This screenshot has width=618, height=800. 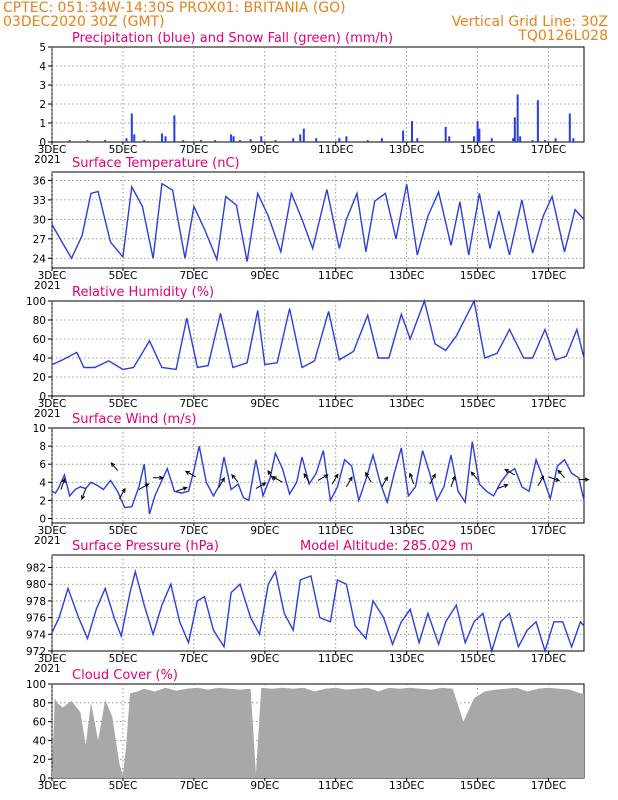 I want to click on cloud-cover-xtick-label: 5DEC, so click(x=123, y=786).